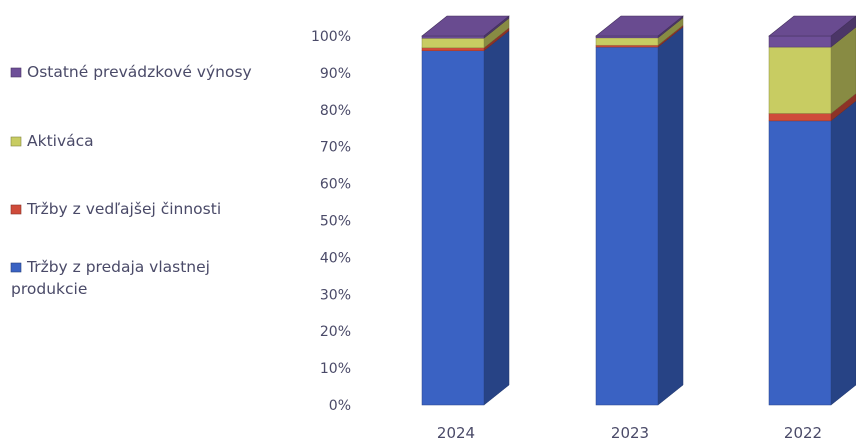  I want to click on y-tick-label: 20%, so click(335, 332).